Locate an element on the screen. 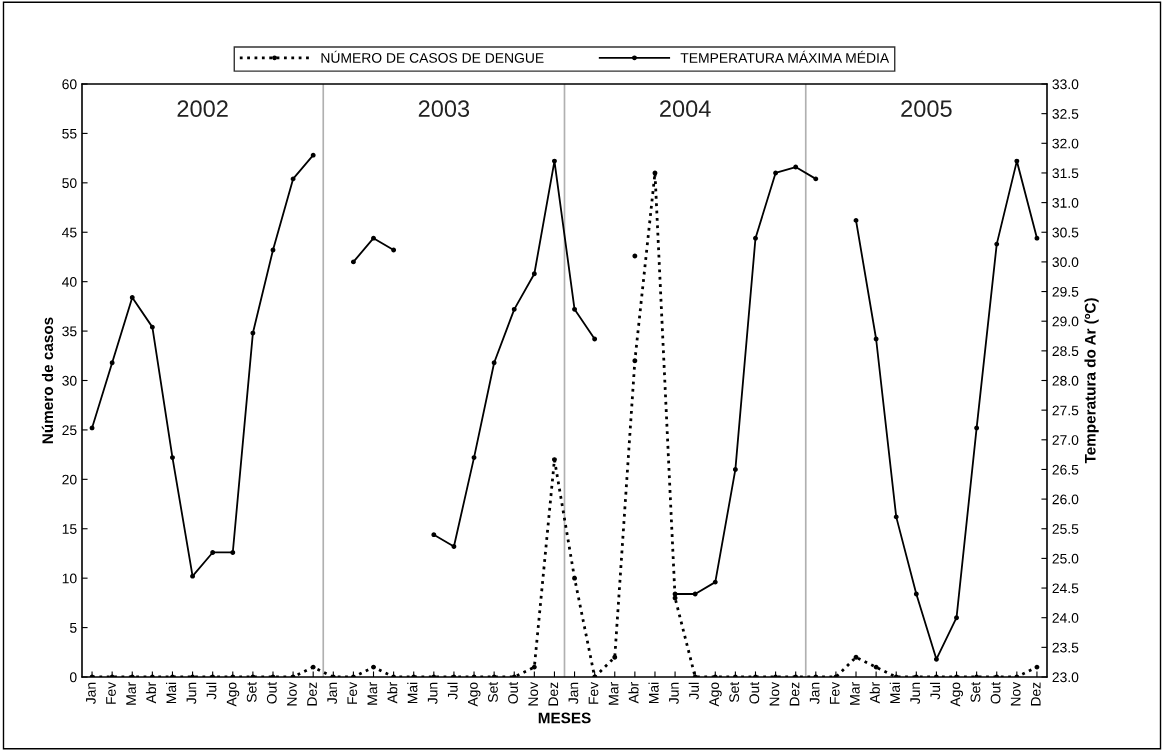  annotation: 2005 is located at coordinates (926, 109).